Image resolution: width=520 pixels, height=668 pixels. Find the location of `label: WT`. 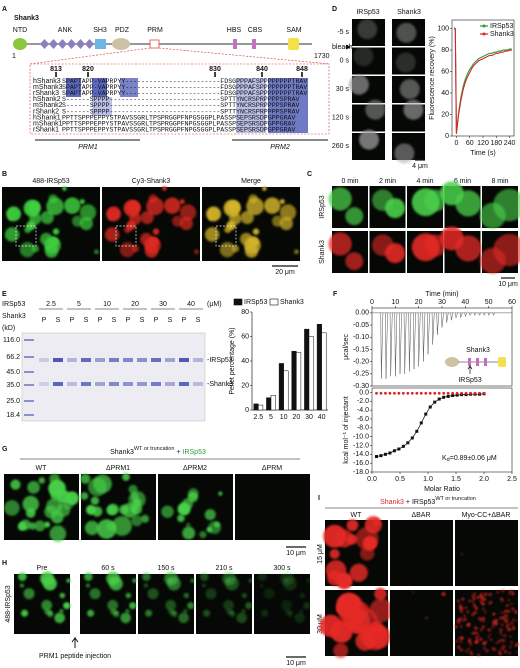

label: WT is located at coordinates (42, 468).